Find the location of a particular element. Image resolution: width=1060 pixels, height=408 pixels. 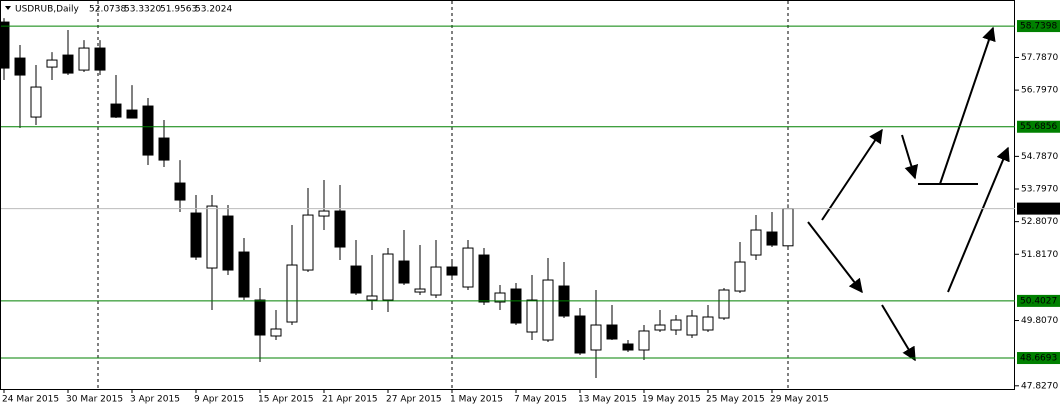

y-tick-label: 49.8070 is located at coordinates (1039, 321).